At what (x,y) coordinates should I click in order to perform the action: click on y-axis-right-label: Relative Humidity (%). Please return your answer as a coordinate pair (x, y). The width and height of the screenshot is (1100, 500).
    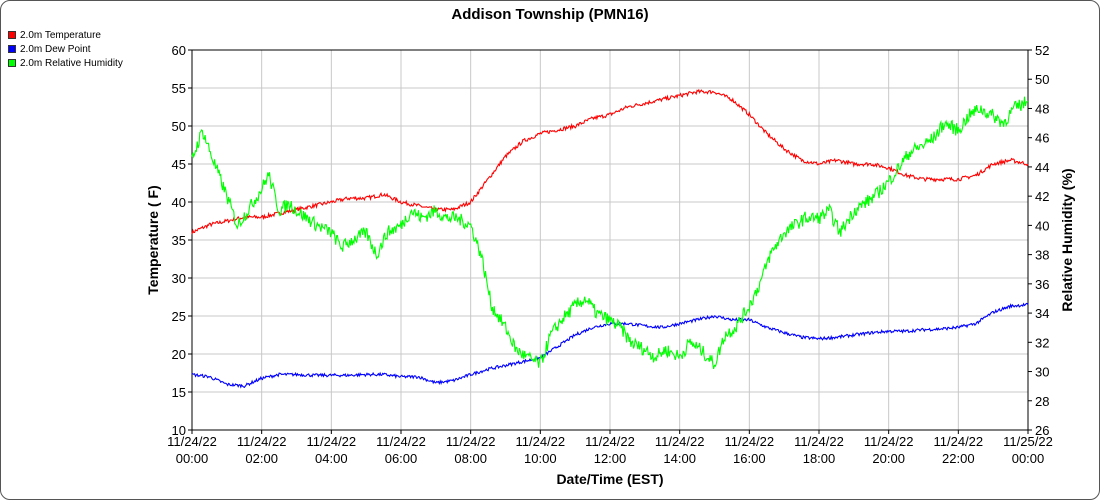
    Looking at the image, I should click on (1067, 239).